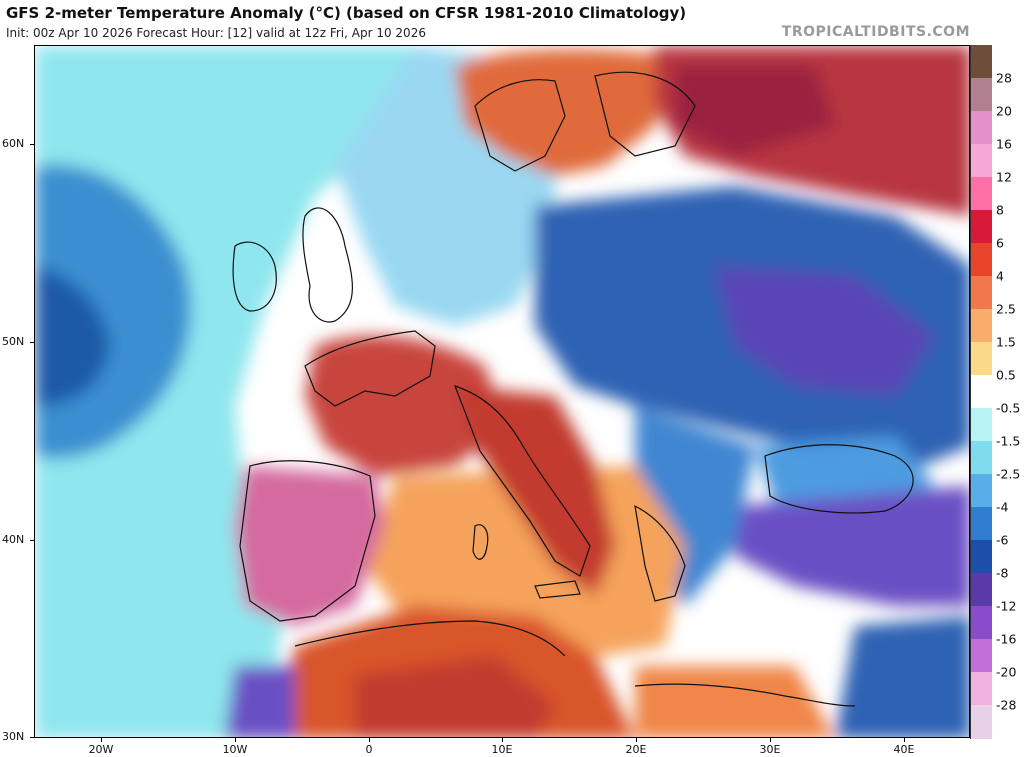 This screenshot has height=757, width=1024. Describe the element at coordinates (1002, 573) in the screenshot. I see `colorbar-label: -8` at that location.